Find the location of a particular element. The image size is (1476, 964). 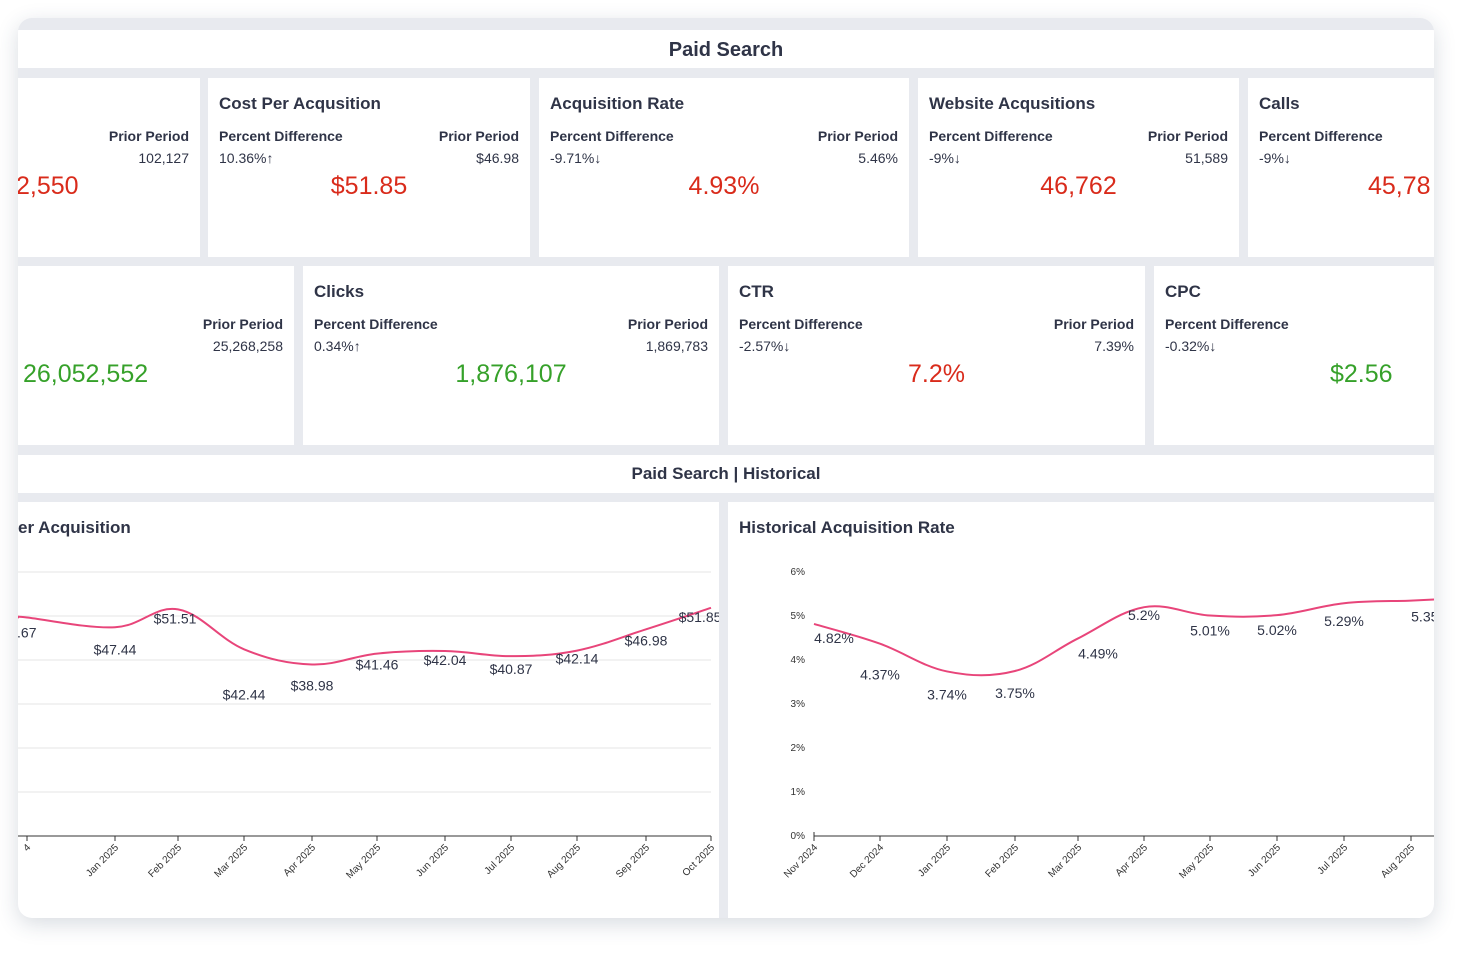

x-tick-label: Dec 2024 is located at coordinates (867, 861).